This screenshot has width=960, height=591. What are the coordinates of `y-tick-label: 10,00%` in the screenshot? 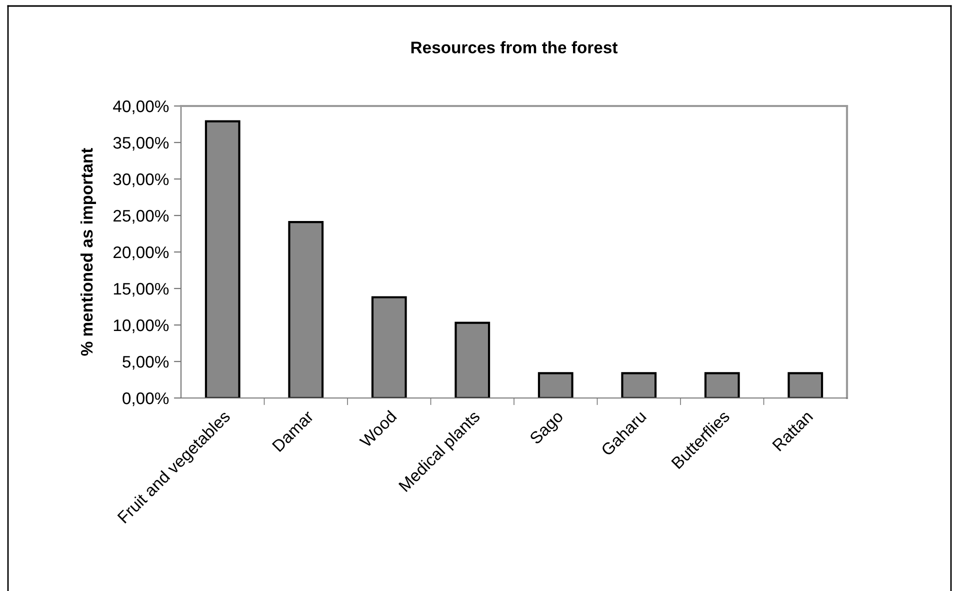 It's located at (141, 326).